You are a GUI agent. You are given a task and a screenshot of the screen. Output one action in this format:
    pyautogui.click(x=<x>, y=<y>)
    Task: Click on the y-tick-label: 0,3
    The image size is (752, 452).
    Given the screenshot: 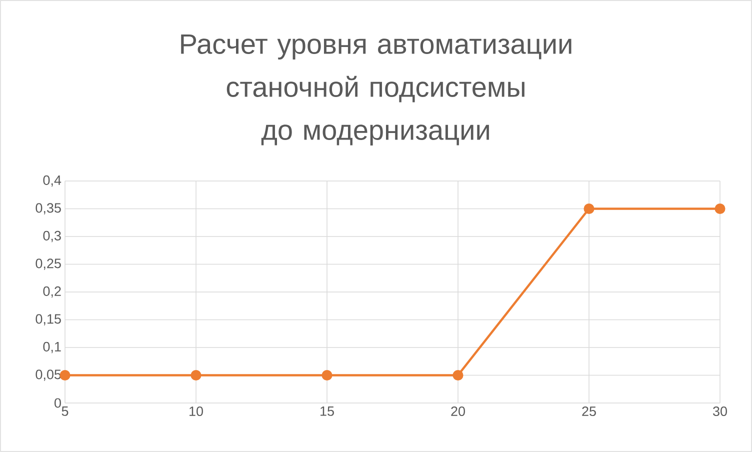 What is the action you would take?
    pyautogui.click(x=52, y=236)
    